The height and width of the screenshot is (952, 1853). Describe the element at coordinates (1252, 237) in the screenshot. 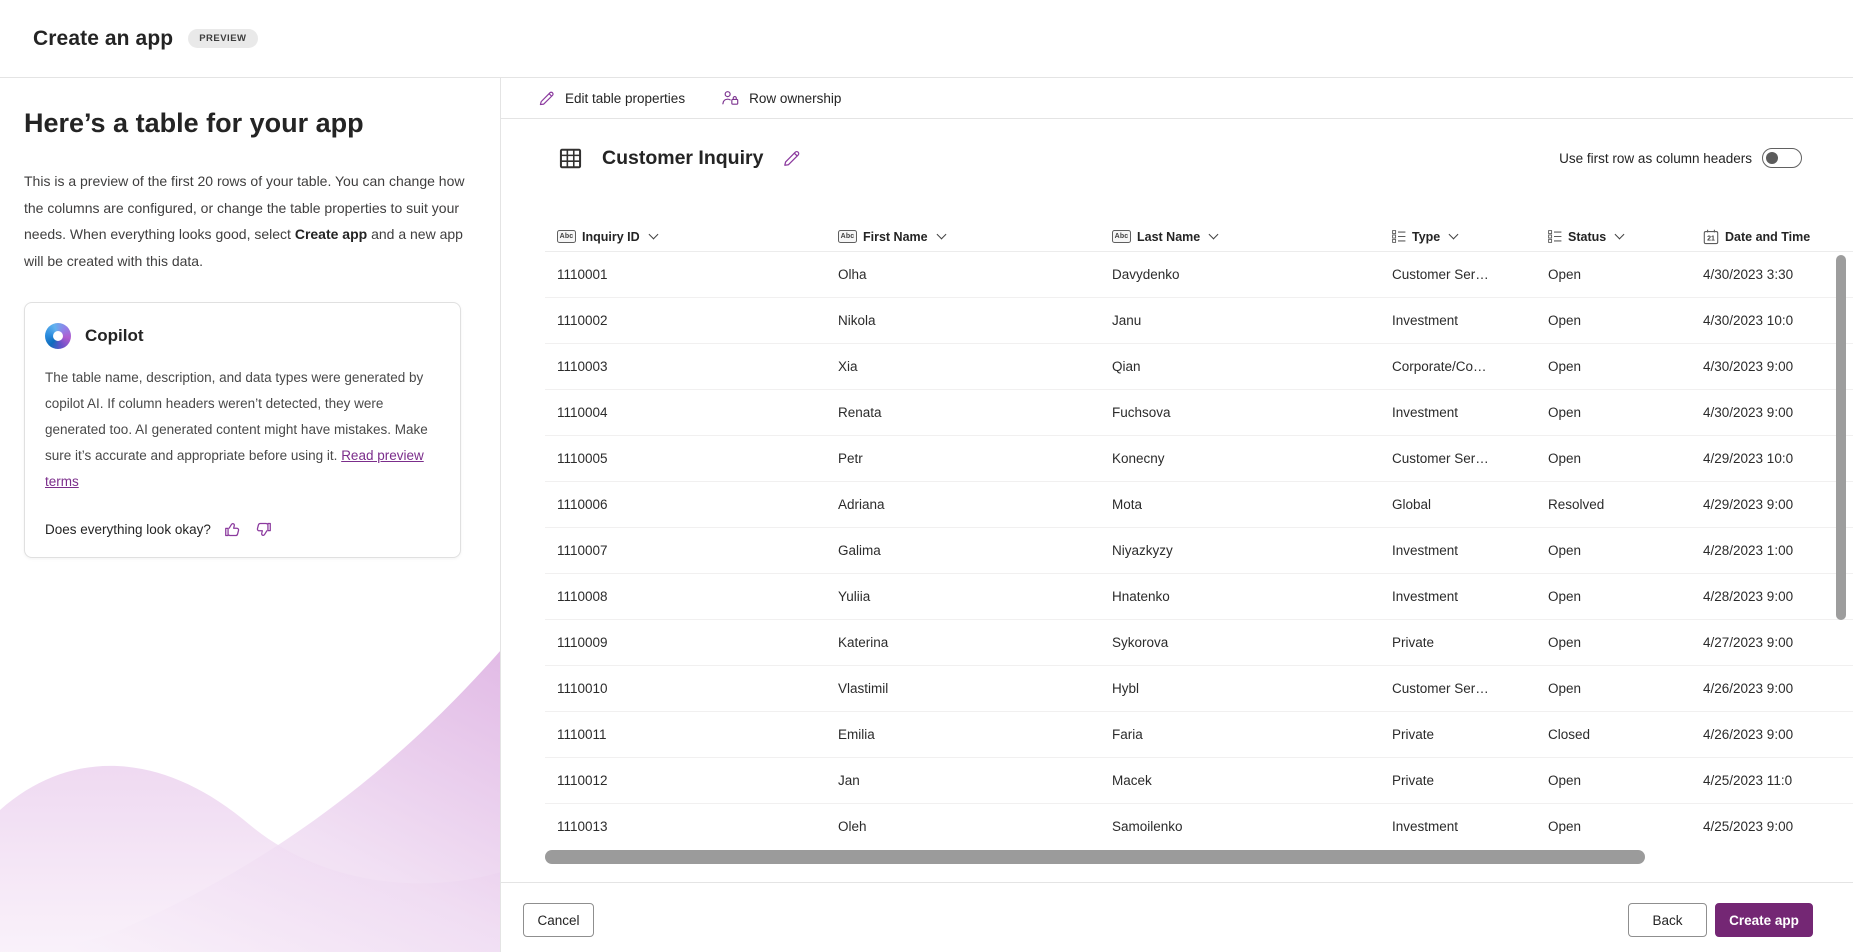

I see `column-header-last-name: Abc Last Name` at that location.